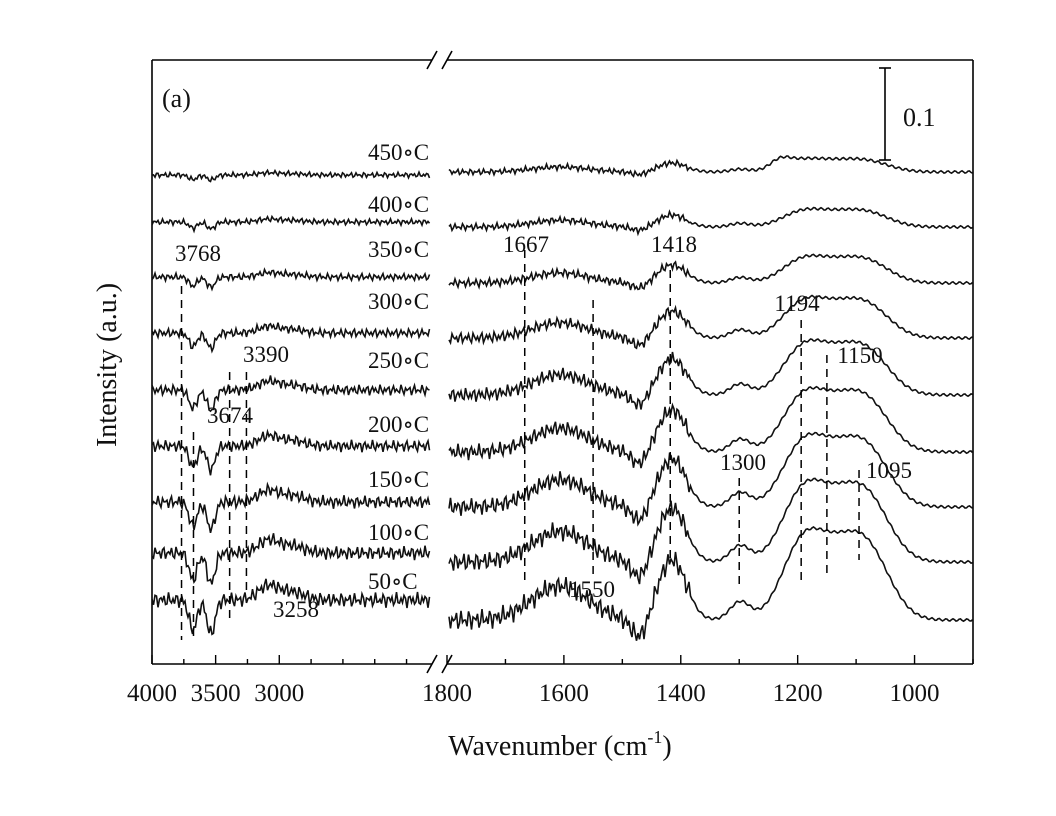 This screenshot has height=816, width=1056. Describe the element at coordinates (398, 301) in the screenshot. I see `series-label-3: 300∘C` at that location.